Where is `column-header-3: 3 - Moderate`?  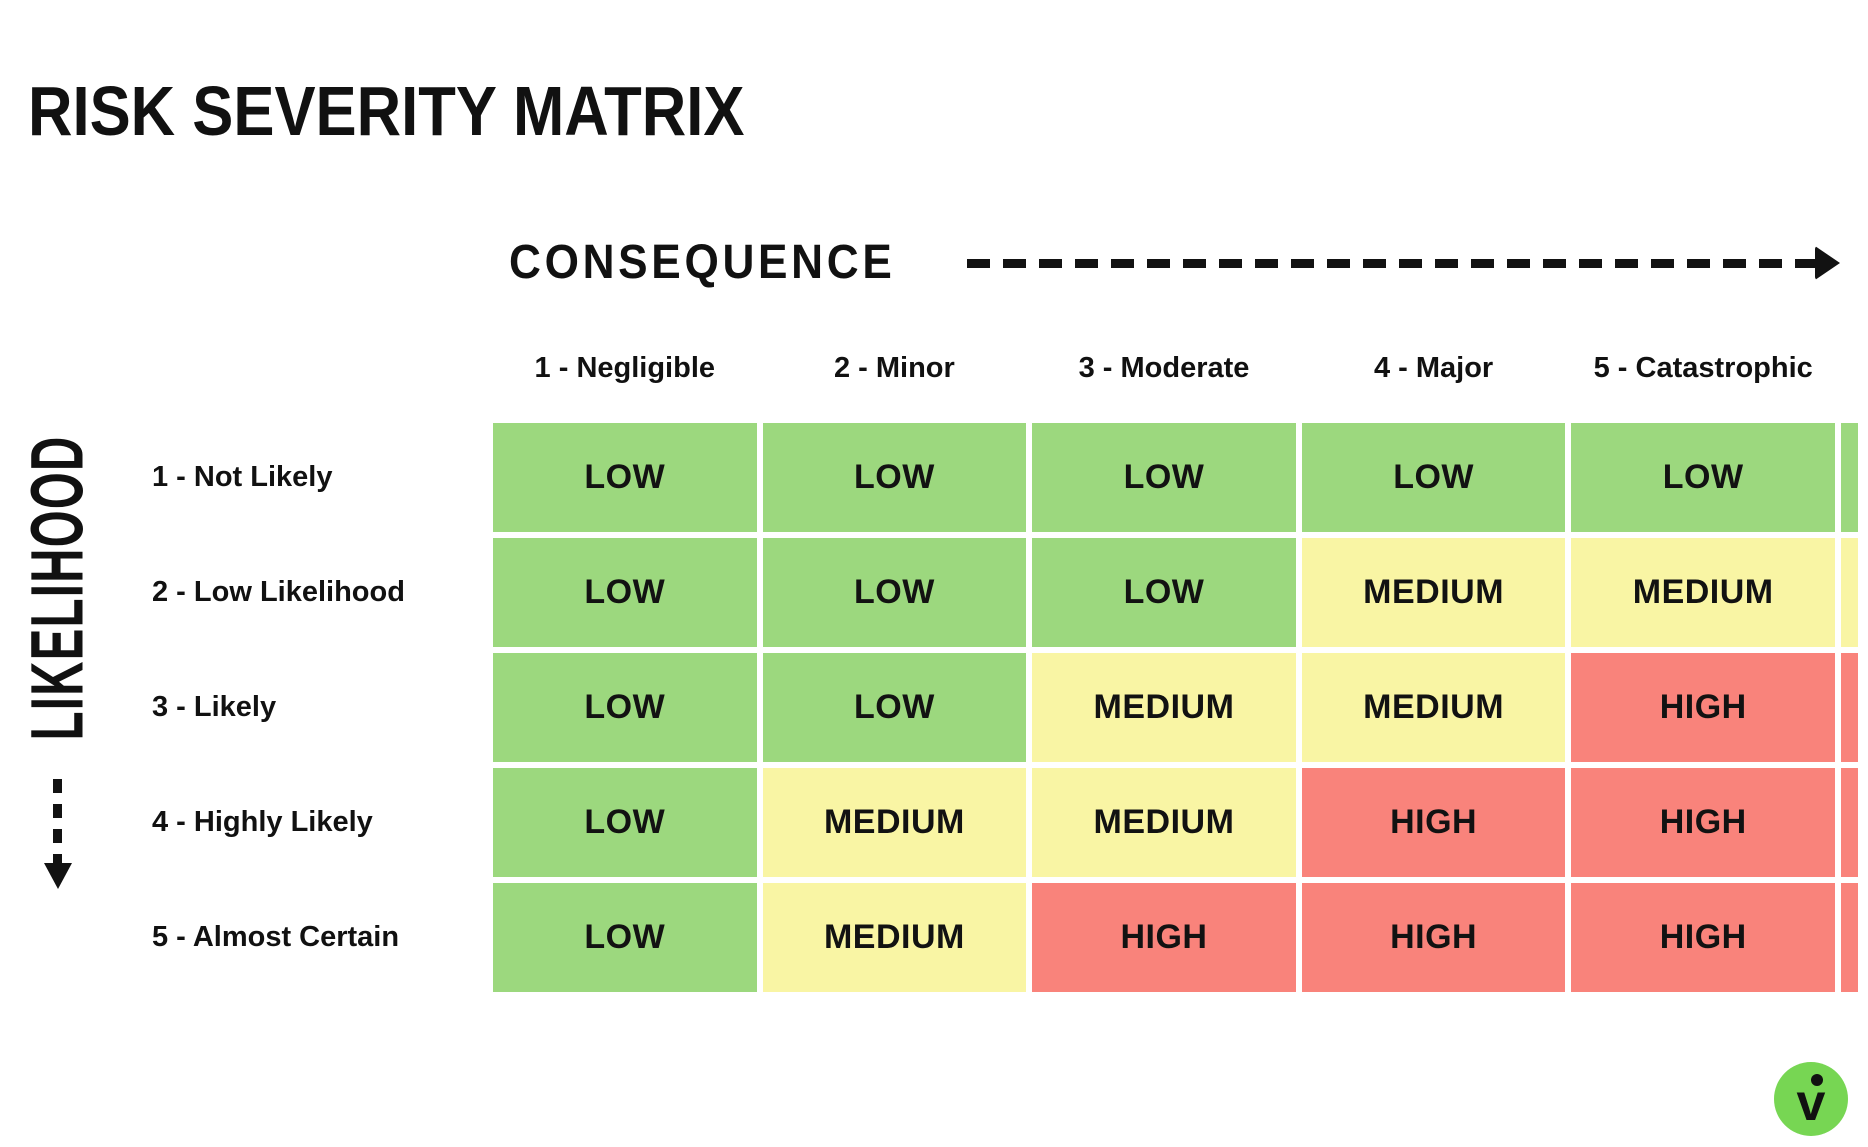 column-header-3: 3 - Moderate is located at coordinates (1164, 368).